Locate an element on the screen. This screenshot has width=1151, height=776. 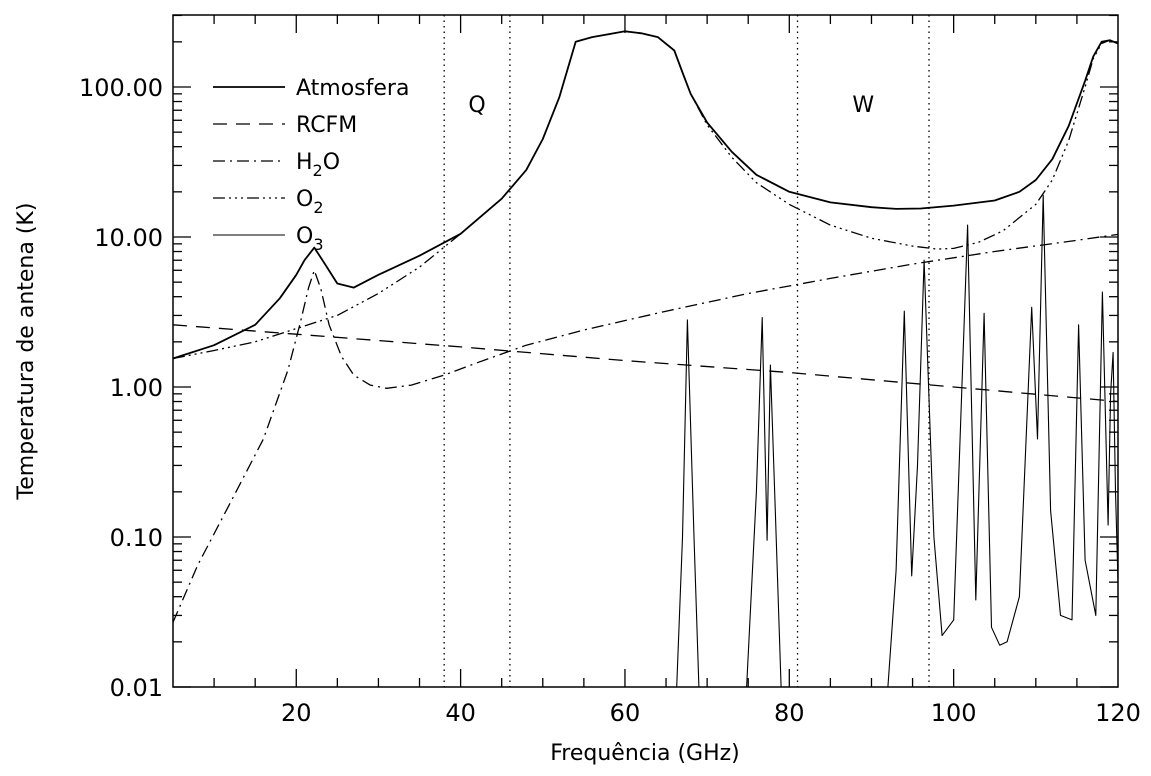
x-tick-label: 40 is located at coordinates (460, 713).